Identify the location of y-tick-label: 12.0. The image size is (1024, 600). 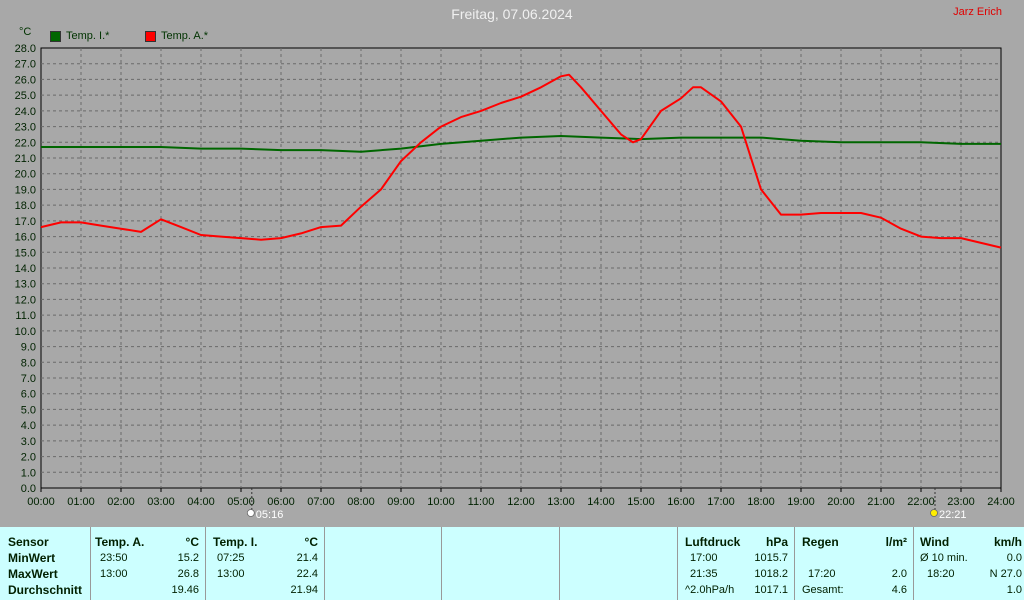
(25, 300).